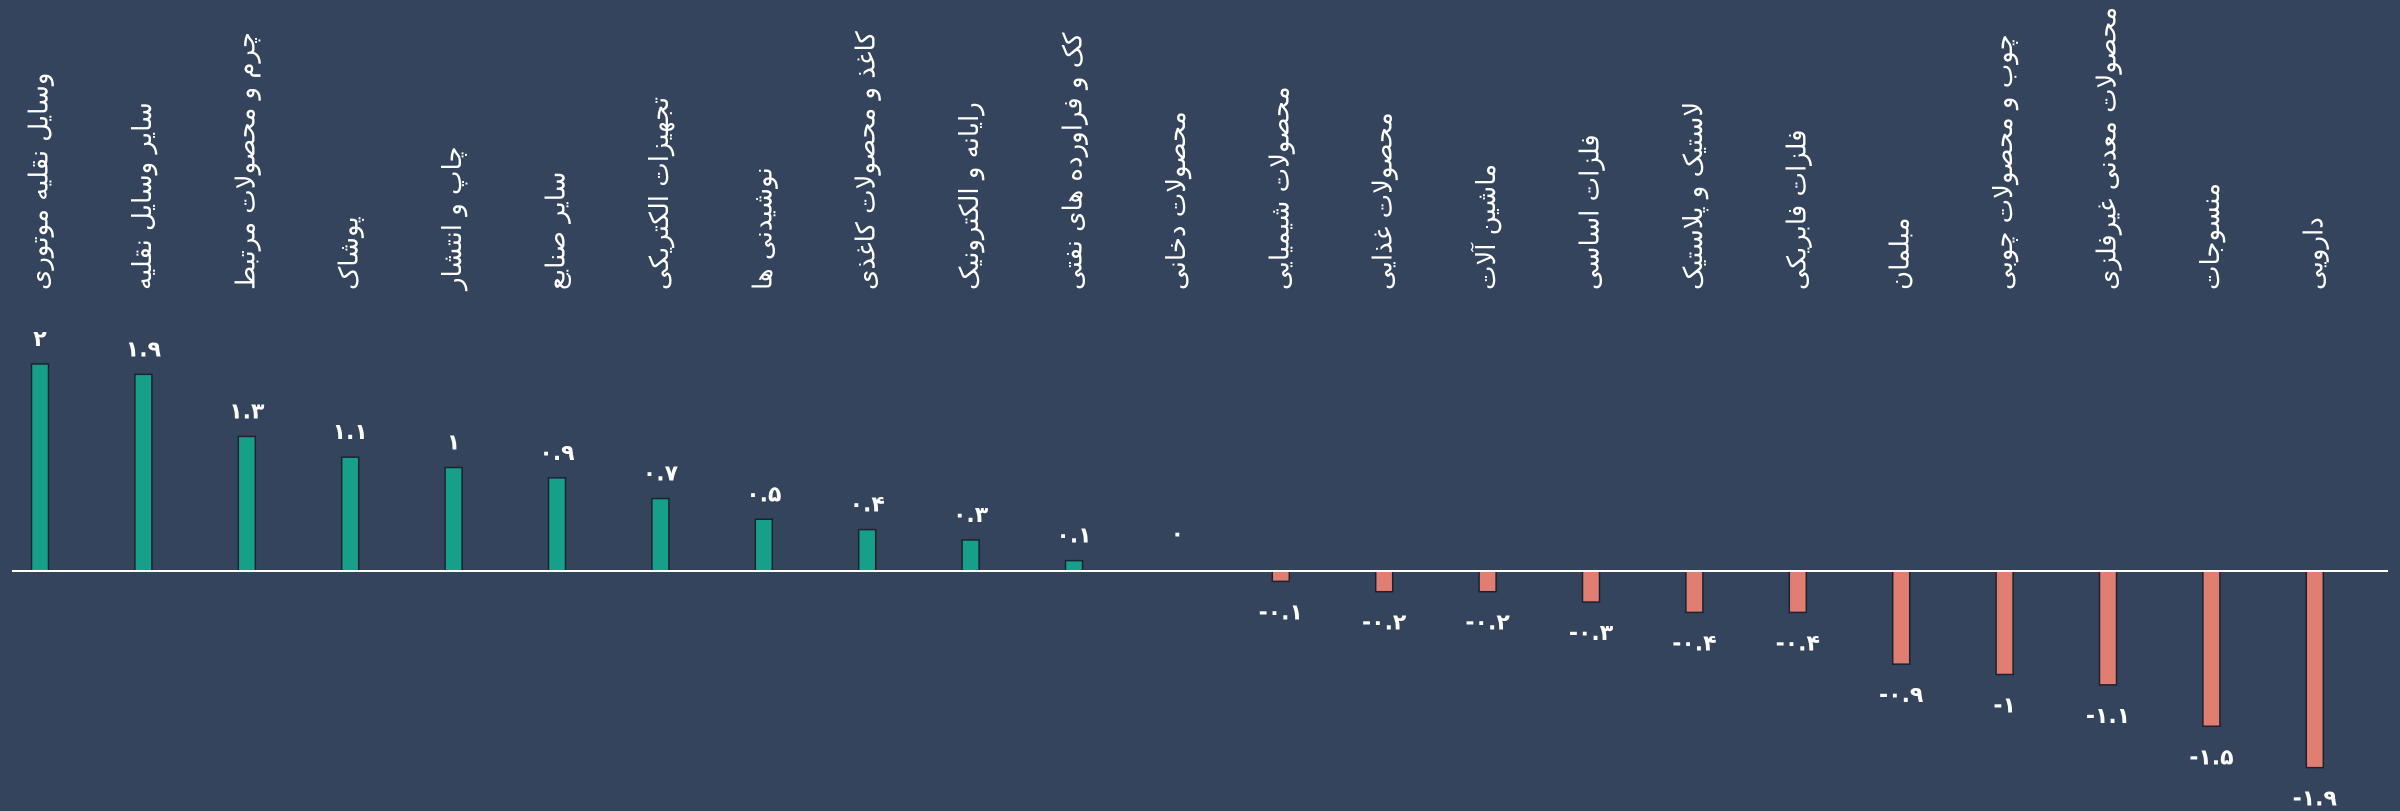 This screenshot has height=811, width=2400. What do you see at coordinates (453, 443) in the screenshot?
I see `value-label-4: ۱` at bounding box center [453, 443].